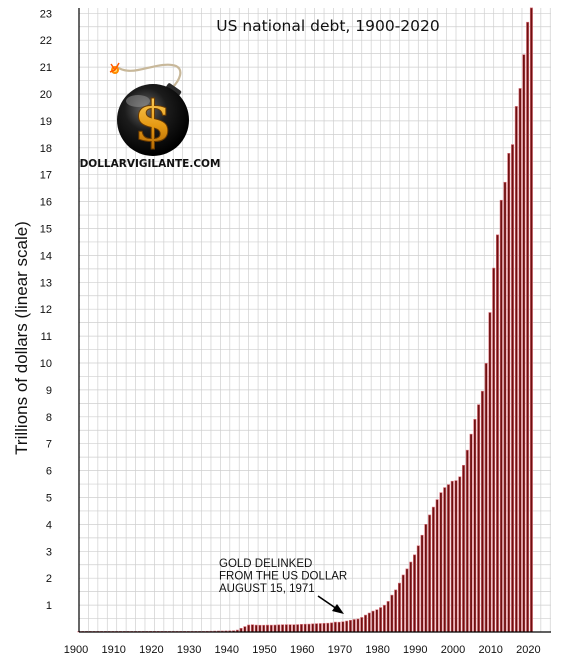  I want to click on bar-1980, so click(381, 620).